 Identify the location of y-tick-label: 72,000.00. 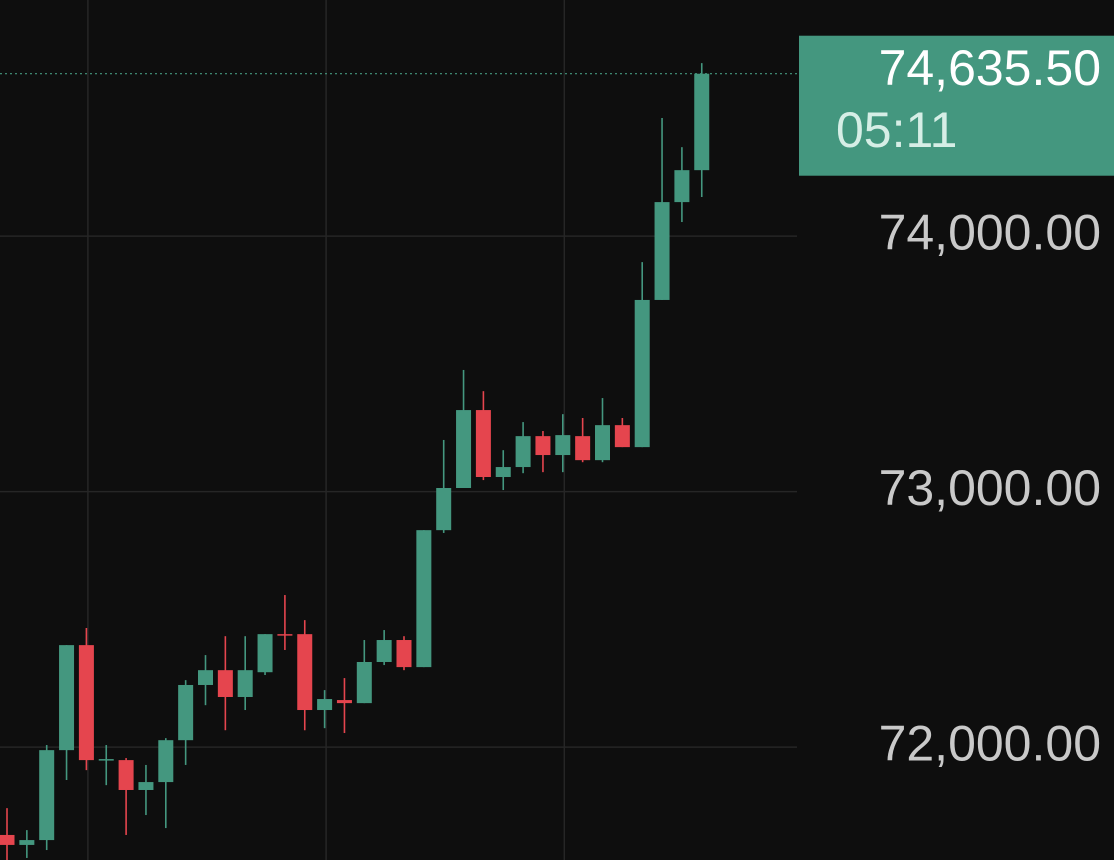
(990, 743).